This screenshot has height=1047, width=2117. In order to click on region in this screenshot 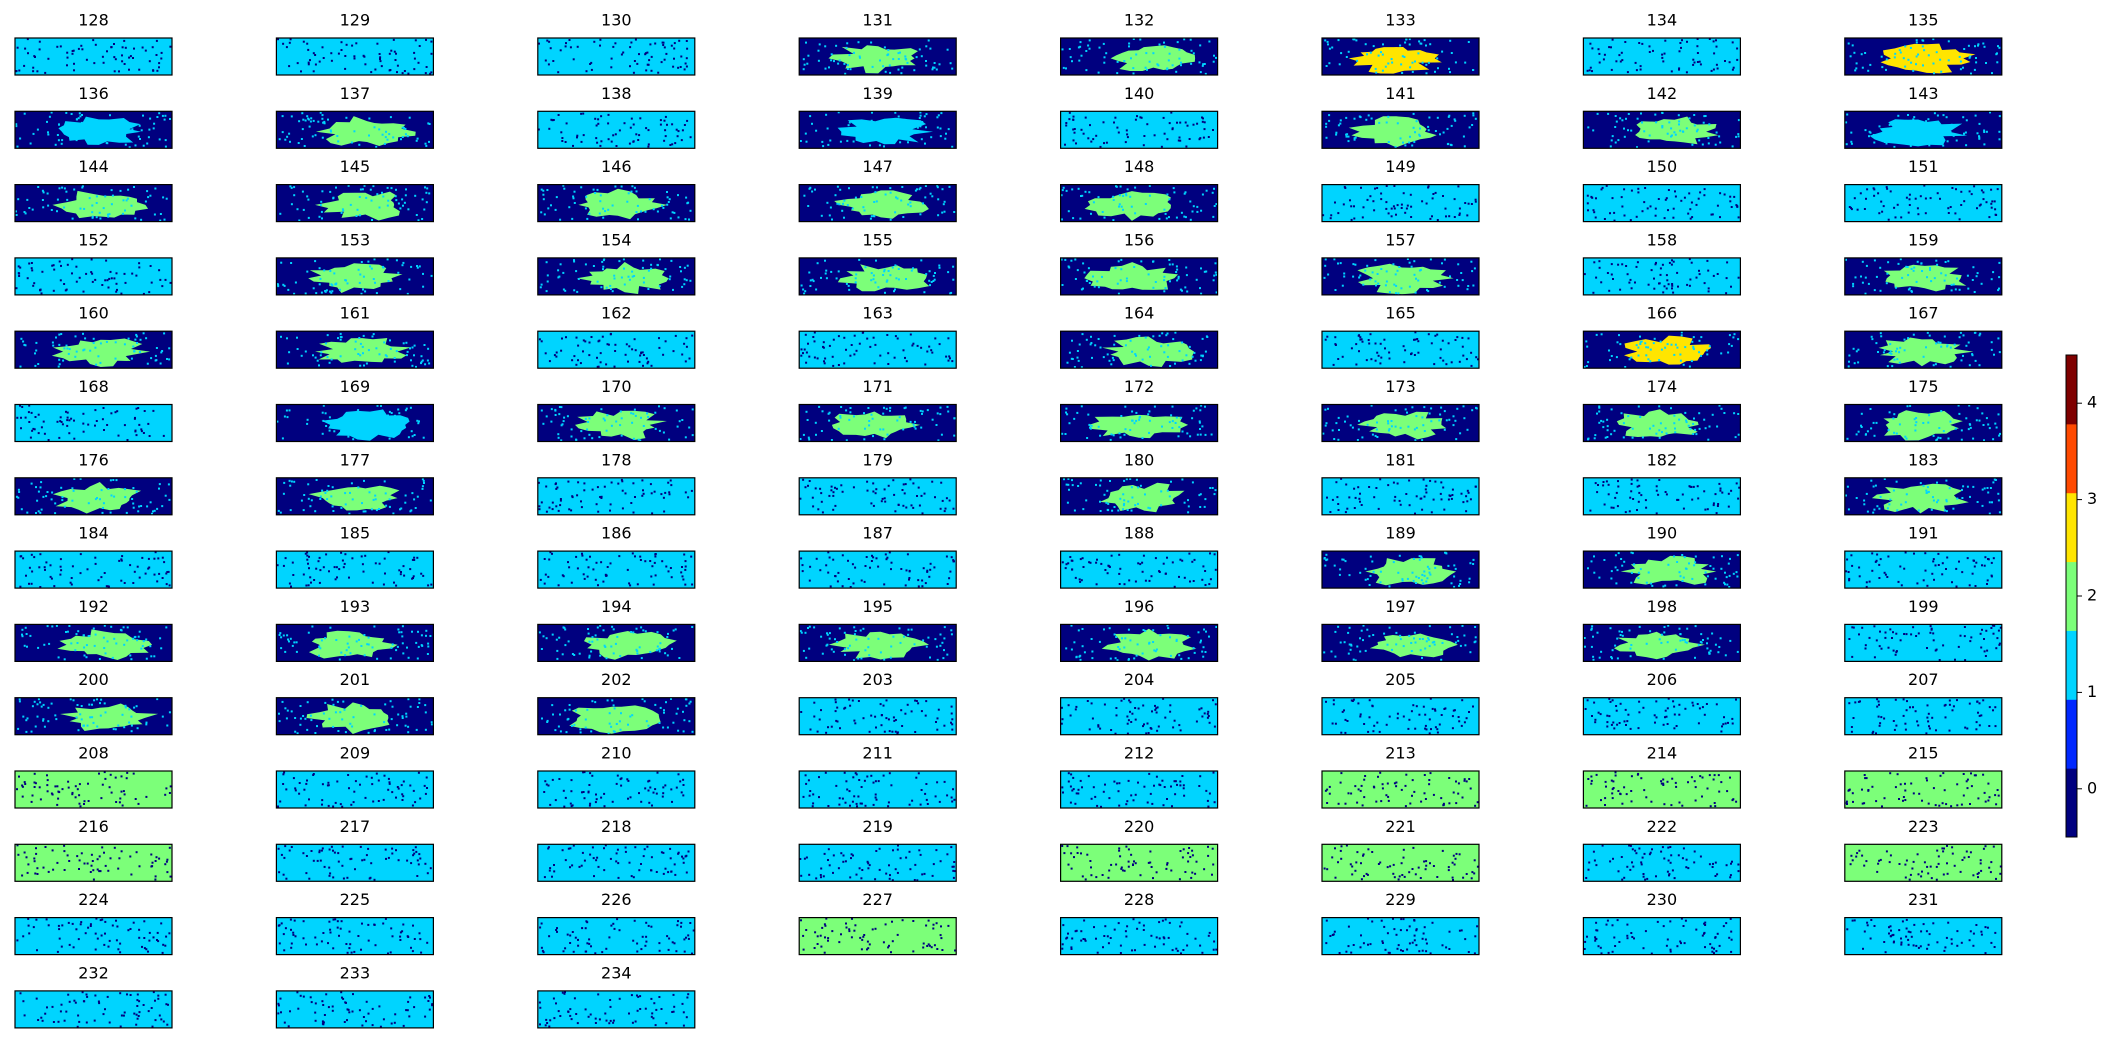, I will do `click(1411, 572)`.